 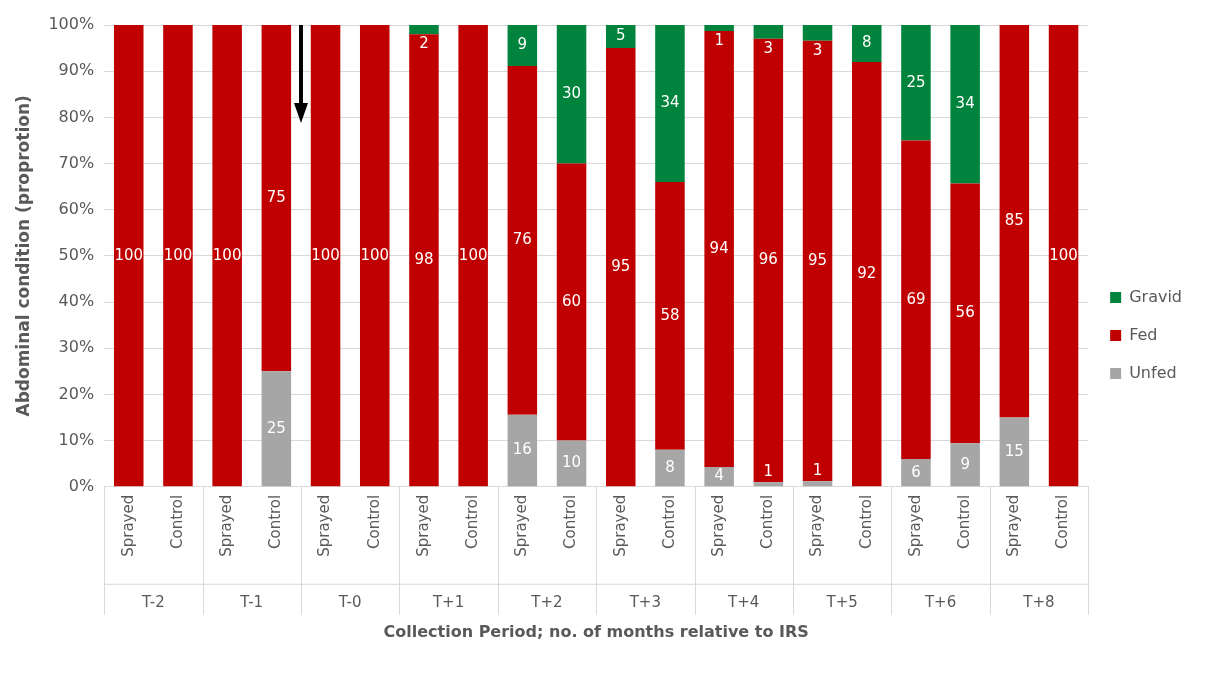 What do you see at coordinates (1143, 334) in the screenshot?
I see `legend-label: Fed` at bounding box center [1143, 334].